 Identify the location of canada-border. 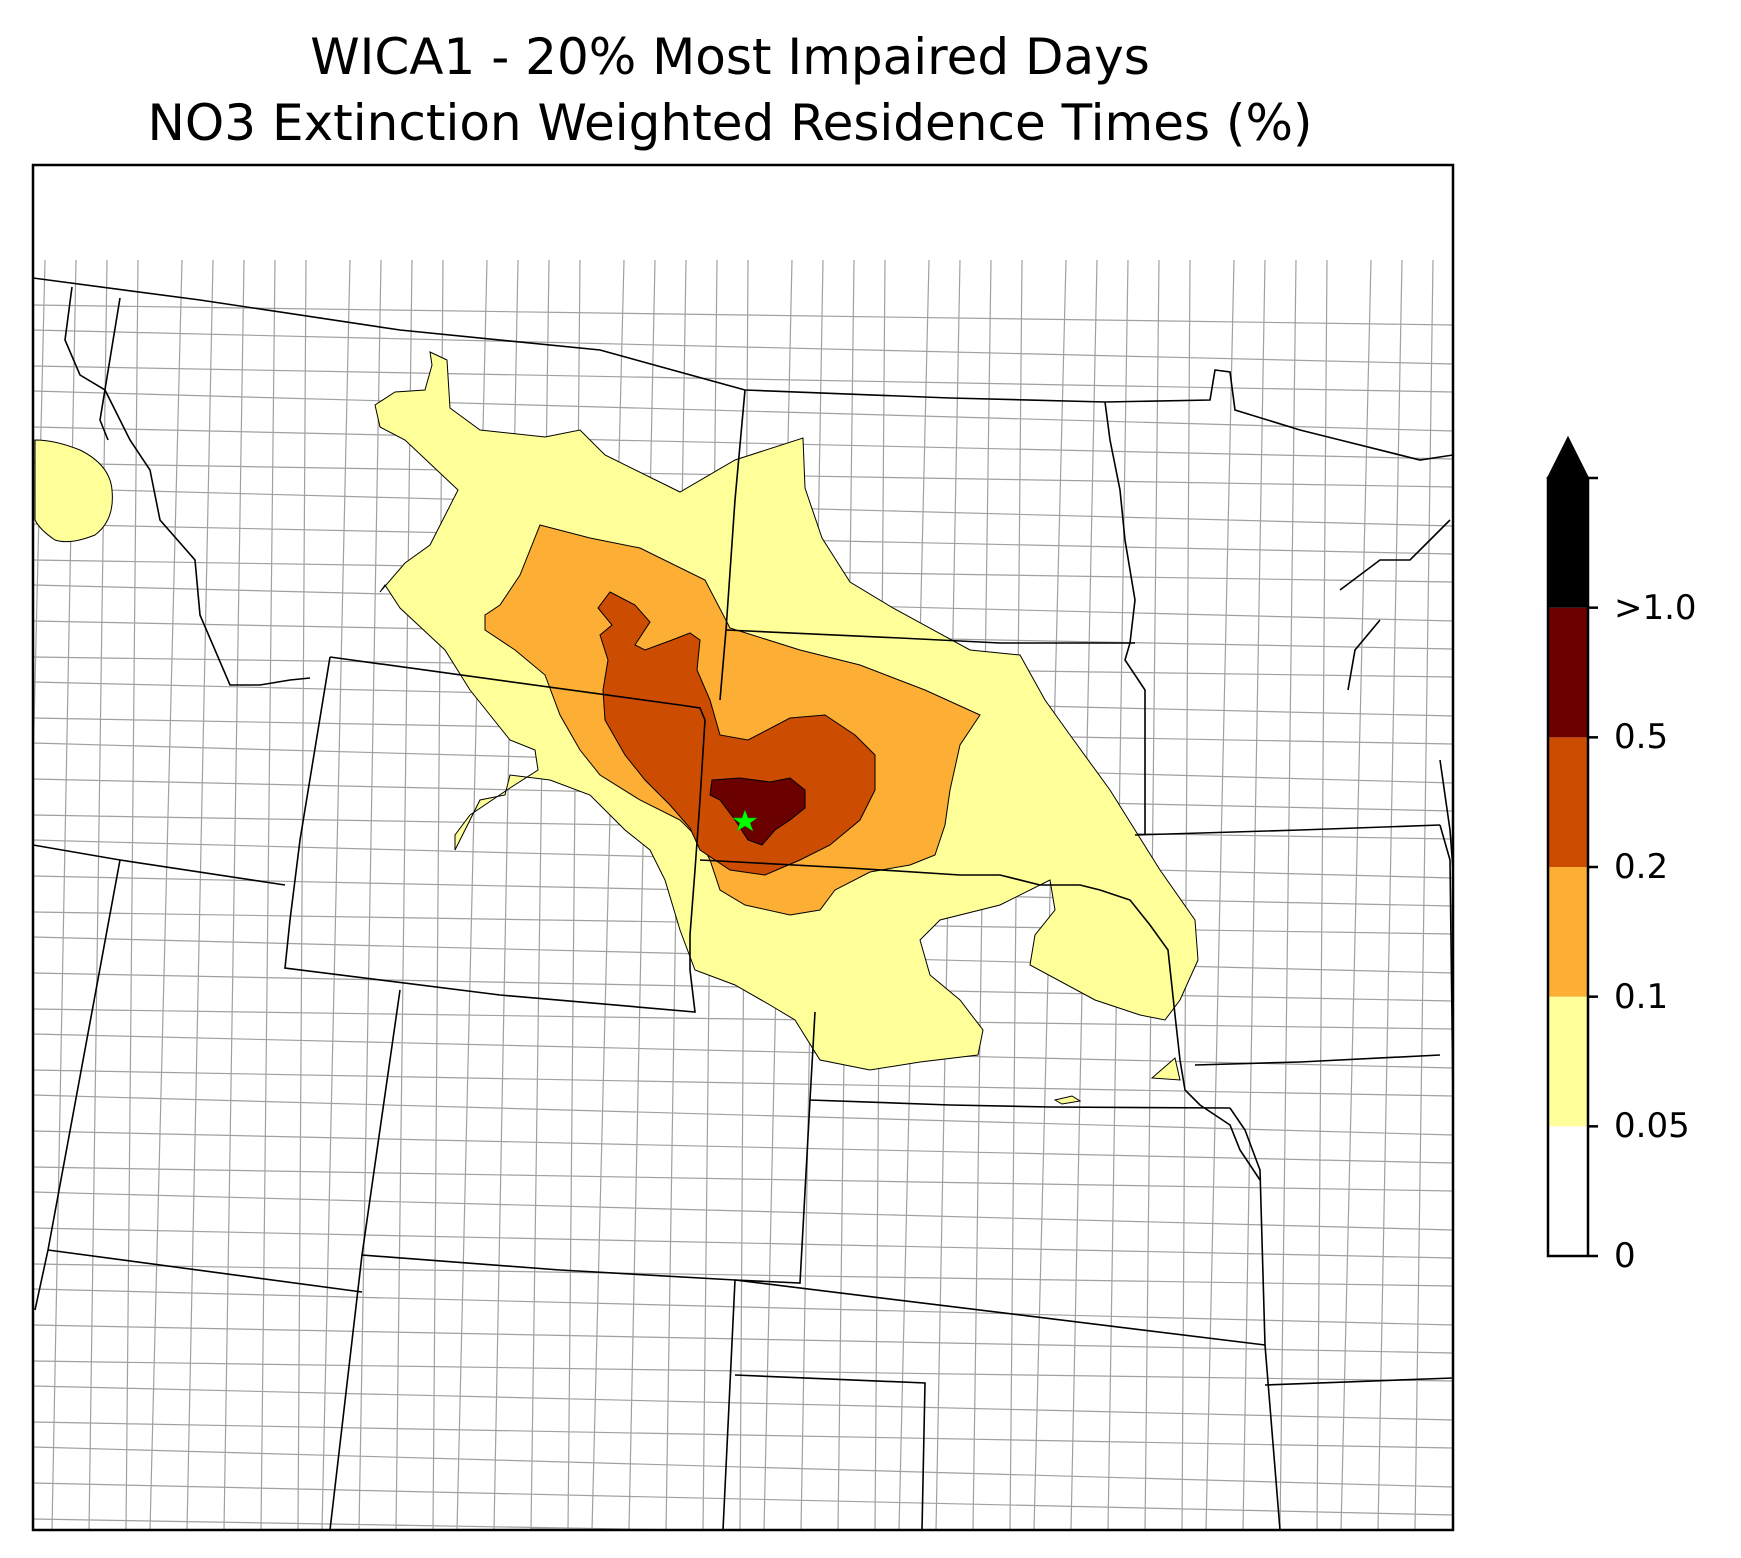
(743, 369).